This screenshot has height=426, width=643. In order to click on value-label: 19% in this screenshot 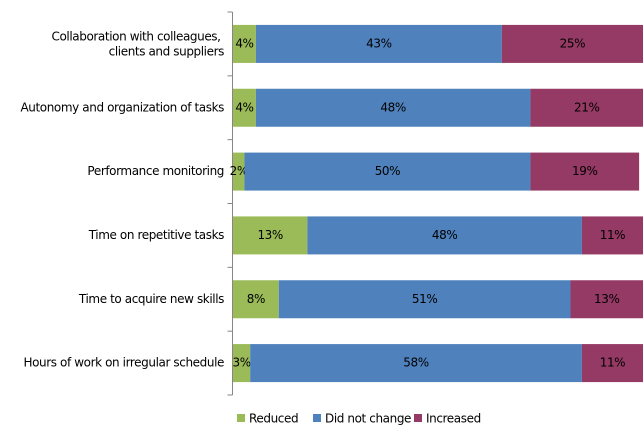, I will do `click(584, 171)`.